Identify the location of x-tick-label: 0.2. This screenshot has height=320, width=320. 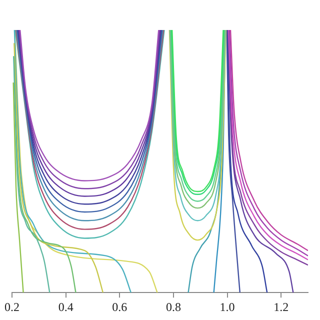
(12, 307).